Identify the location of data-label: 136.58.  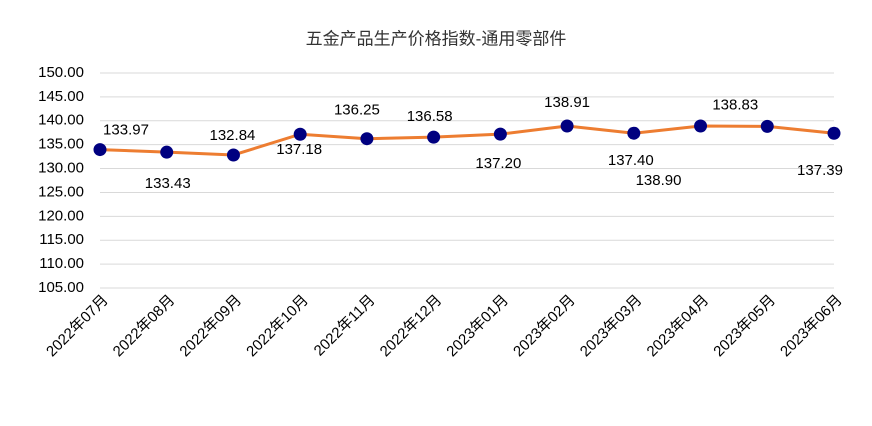
(430, 116).